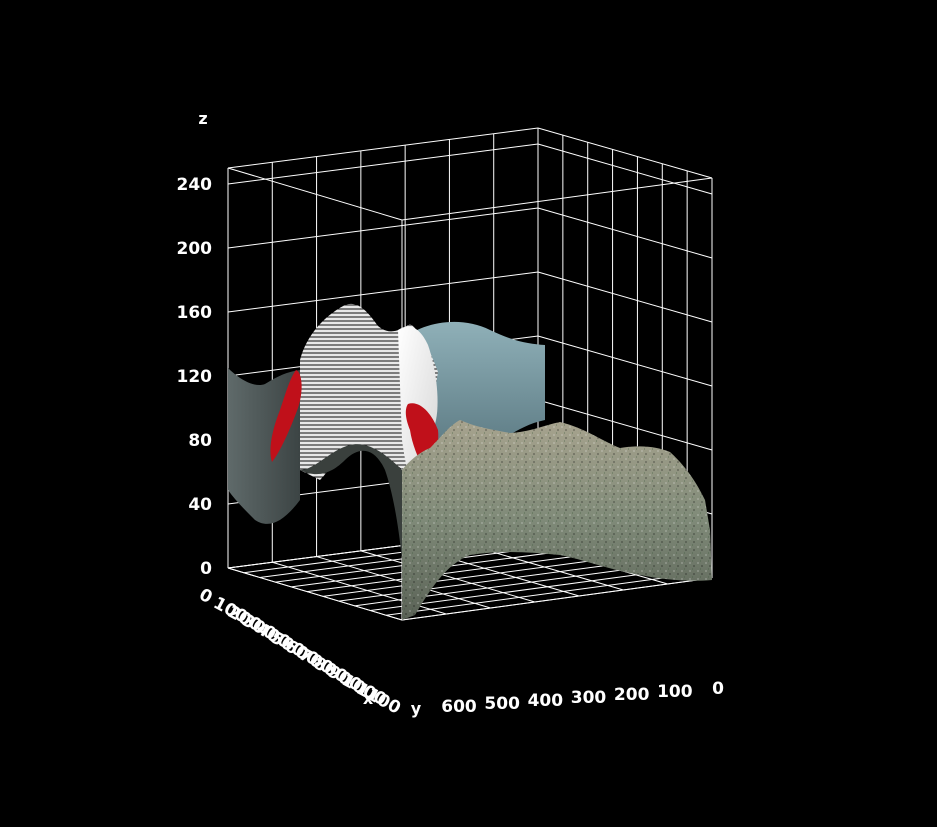 This screenshot has width=937, height=827. Describe the element at coordinates (718, 689) in the screenshot. I see `y-tick-label: 0` at that location.